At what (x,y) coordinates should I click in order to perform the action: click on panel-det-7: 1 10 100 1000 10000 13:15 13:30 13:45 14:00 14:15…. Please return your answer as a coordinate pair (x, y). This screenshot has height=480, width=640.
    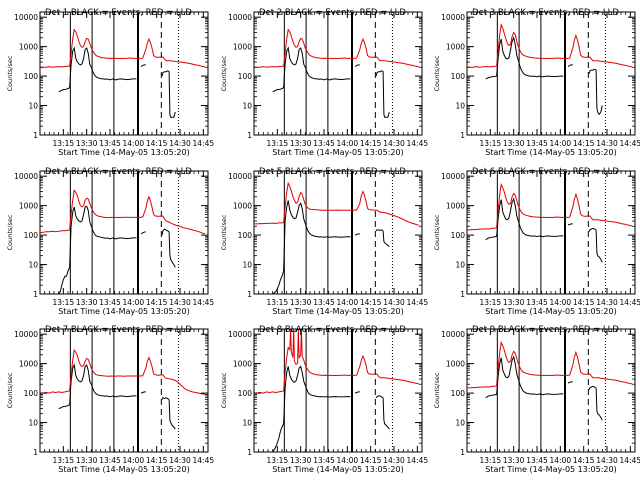
    Looking at the image, I should click on (110, 399).